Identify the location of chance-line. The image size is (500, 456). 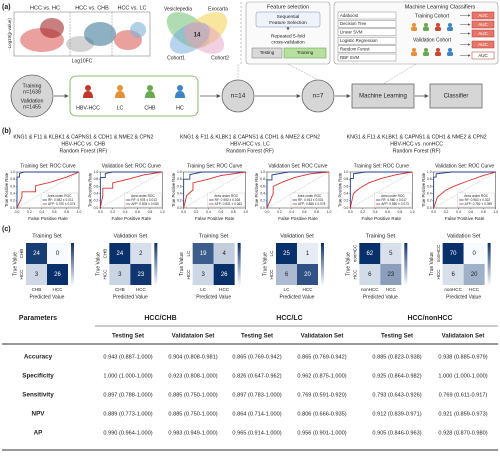
(381, 190).